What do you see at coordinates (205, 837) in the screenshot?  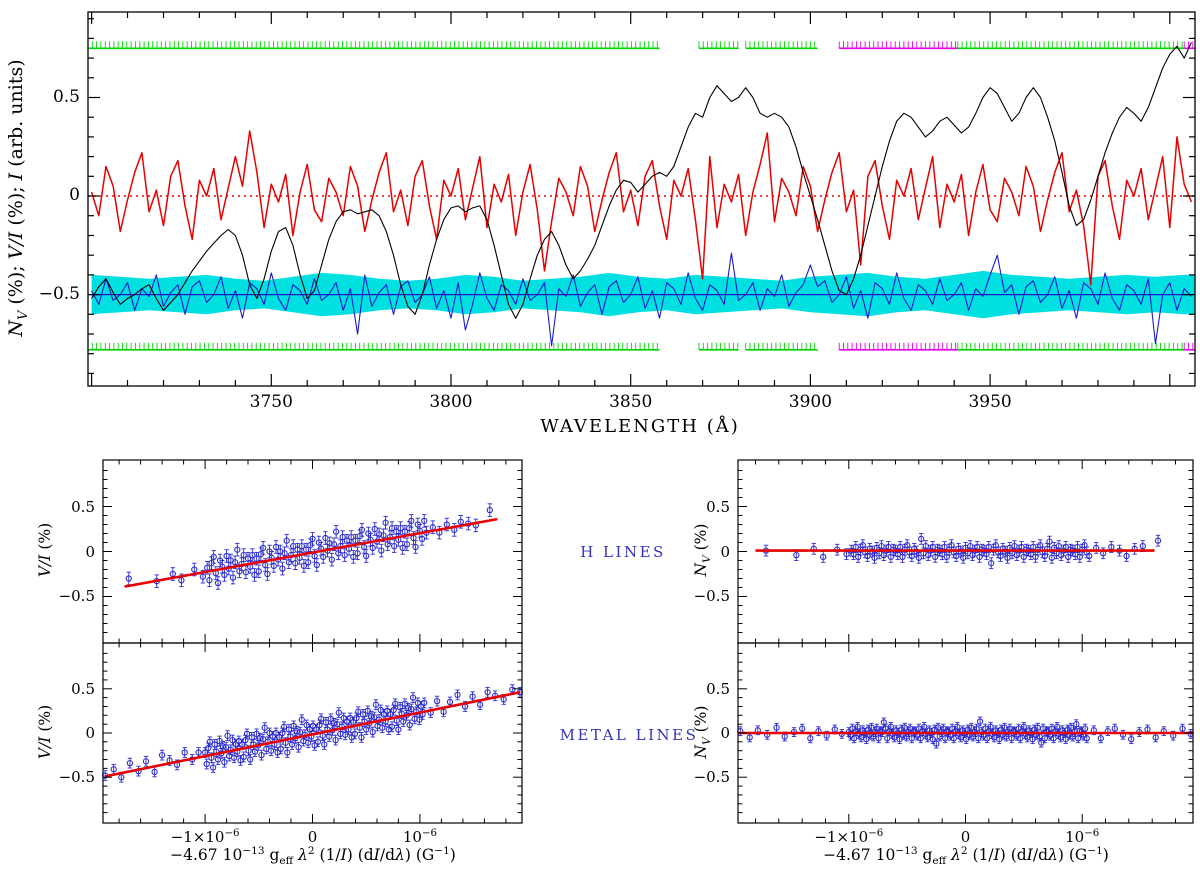 I see `x-tick-label: −1×10−6` at bounding box center [205, 837].